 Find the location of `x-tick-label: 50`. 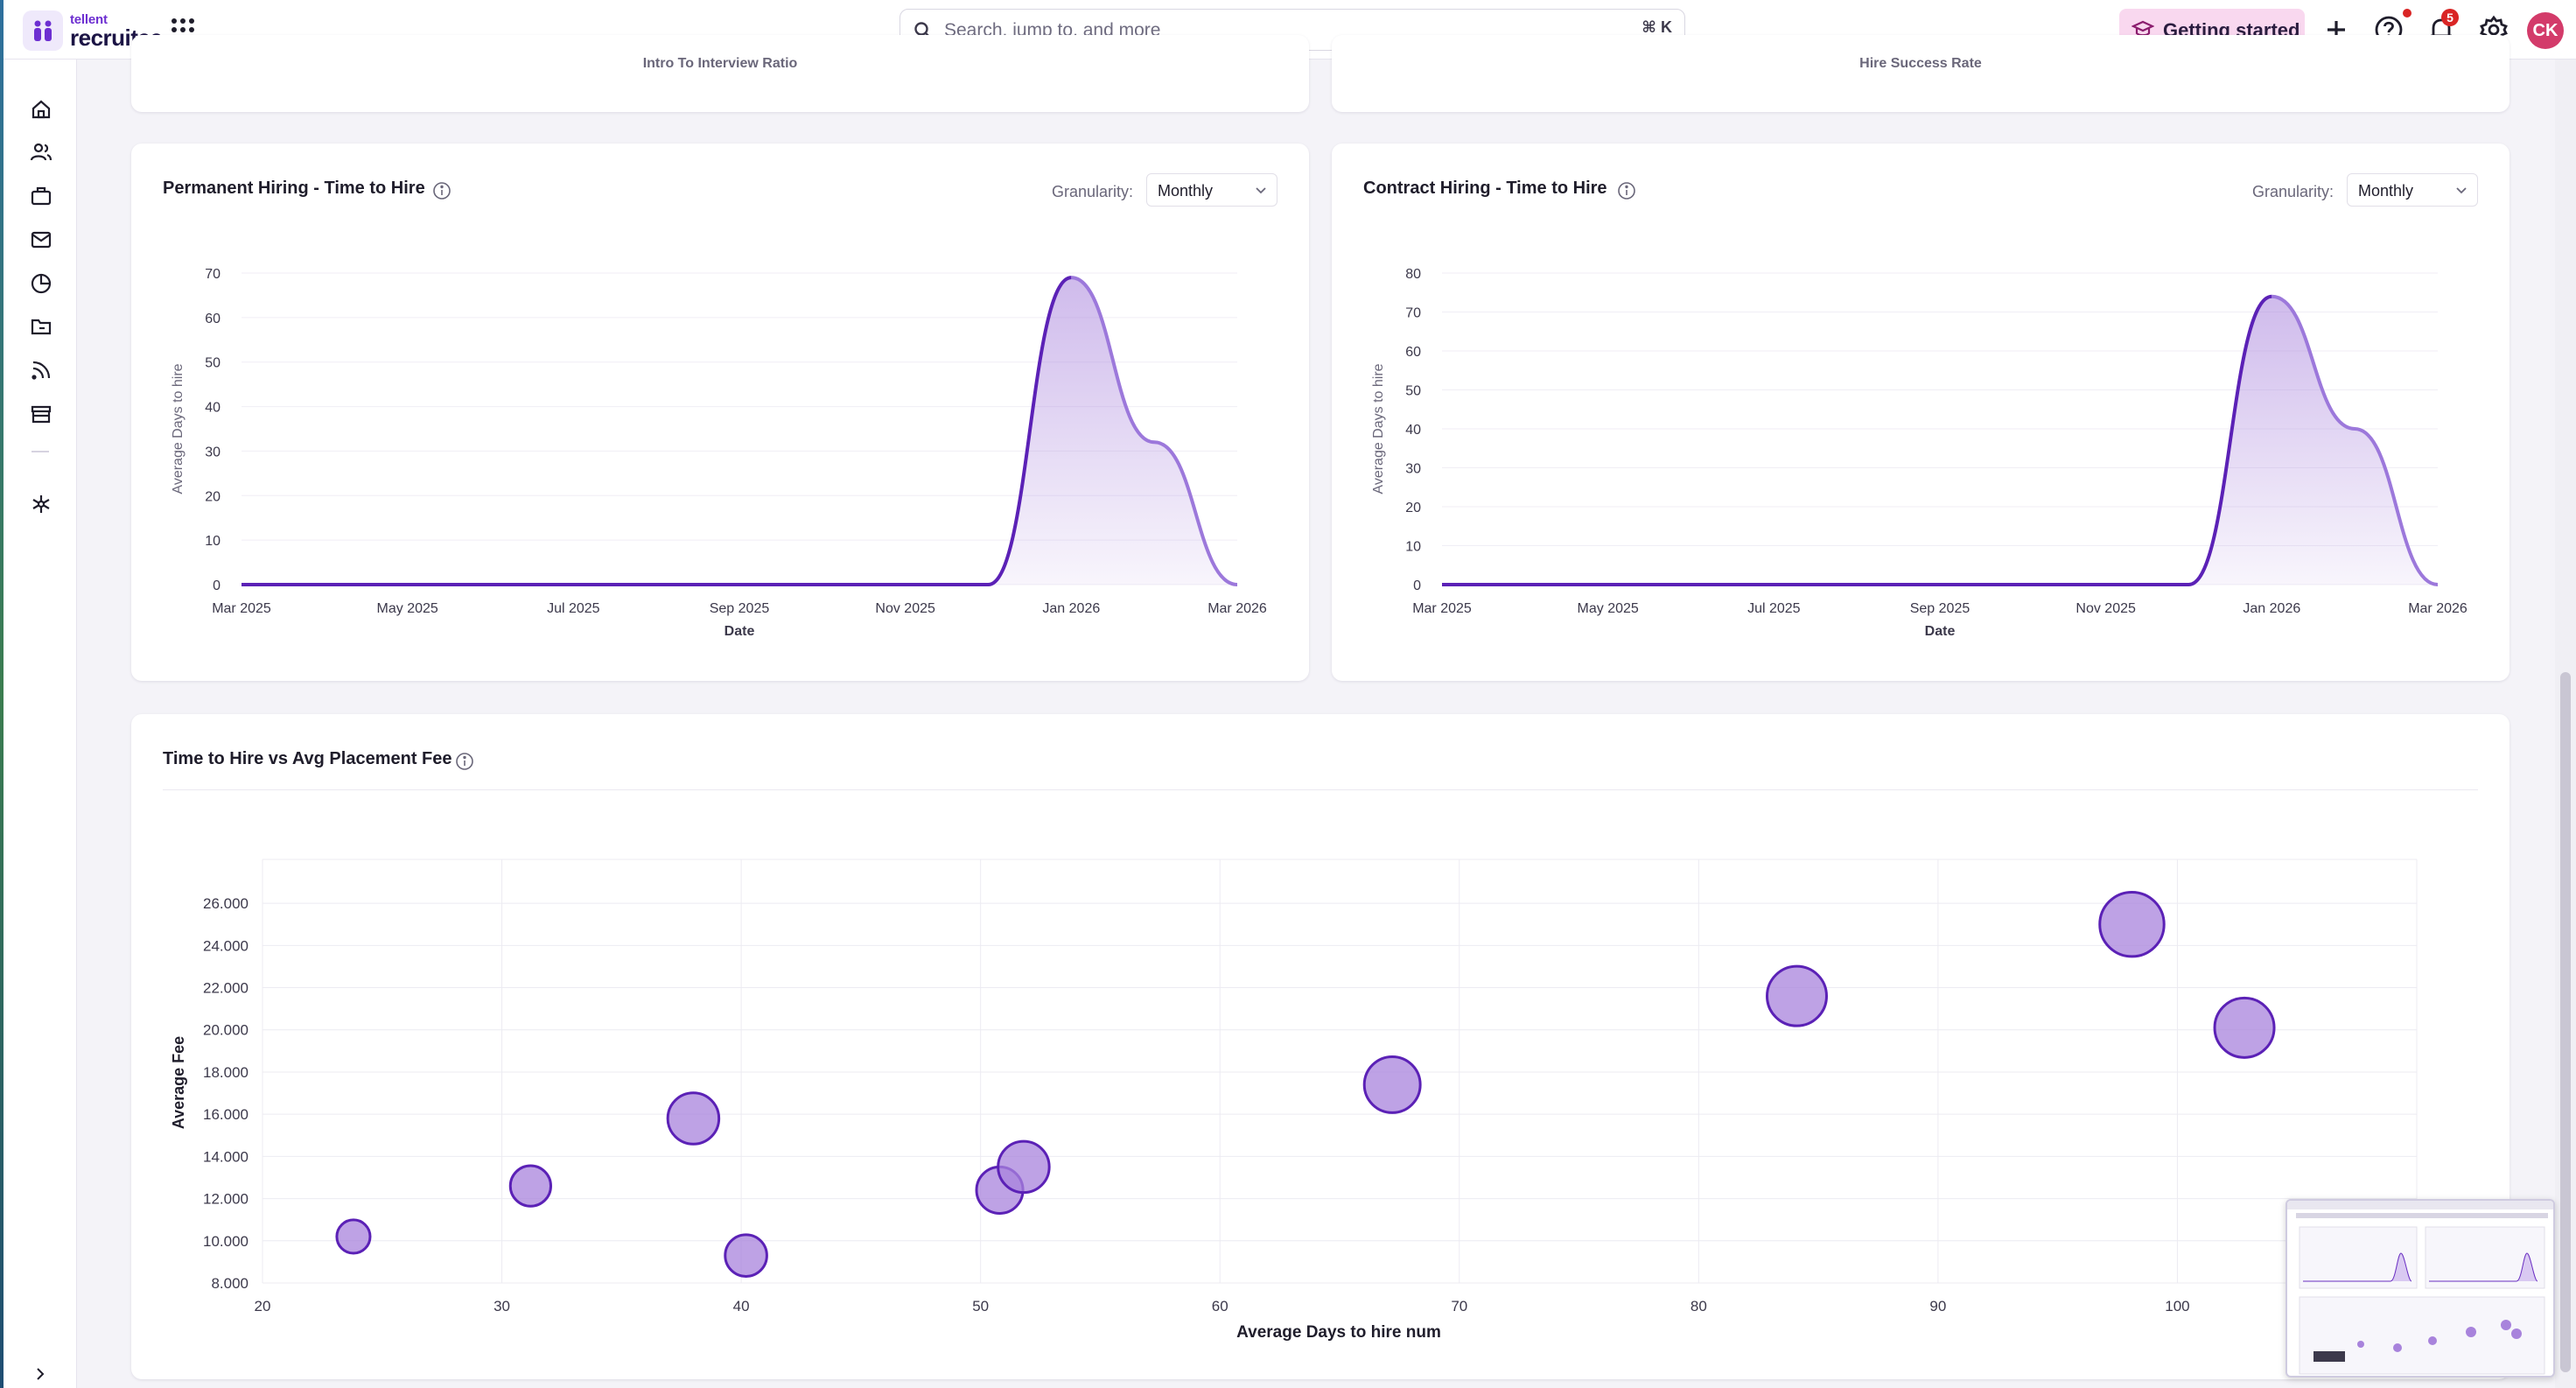

x-tick-label: 50 is located at coordinates (980, 1306).